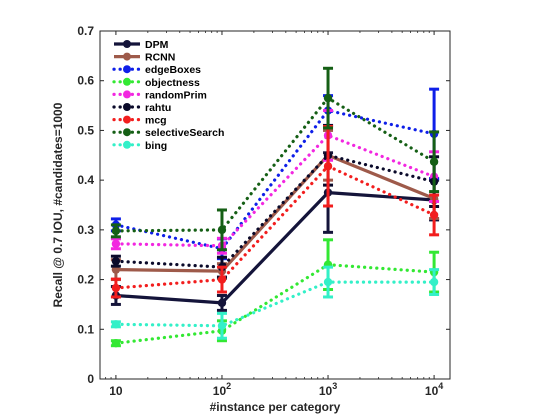 This screenshot has width=540, height=417. Describe the element at coordinates (440, 386) in the screenshot. I see `x-tick-label-exponent: 4` at that location.